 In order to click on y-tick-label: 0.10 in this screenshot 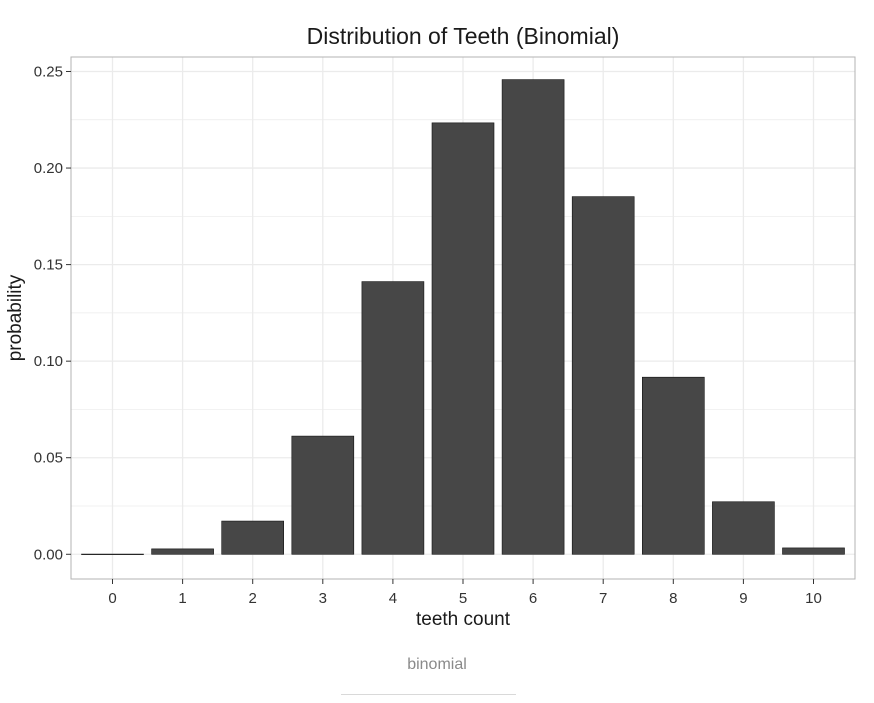, I will do `click(48, 361)`.